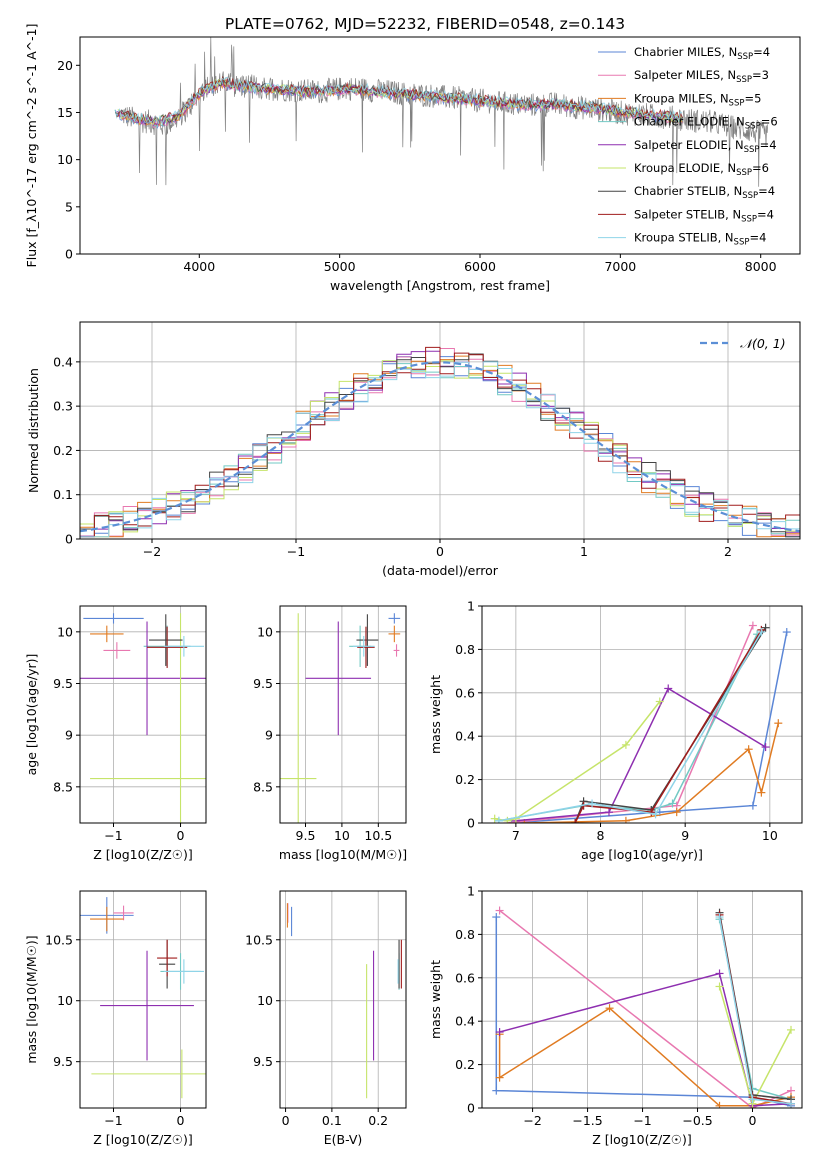 This screenshot has width=819, height=1170. Describe the element at coordinates (199, 266) in the screenshot. I see `x-tick-label: 4000` at that location.